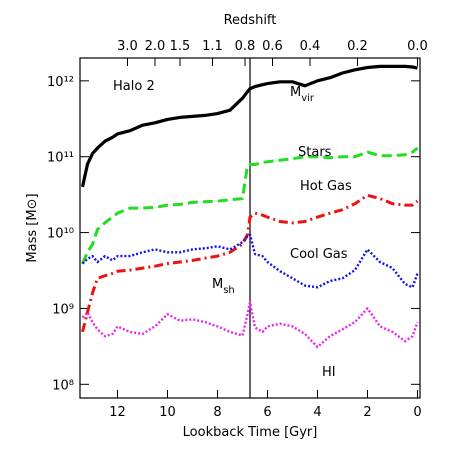  What do you see at coordinates (212, 46) in the screenshot?
I see `x2-tick-label: 1.1` at bounding box center [212, 46].